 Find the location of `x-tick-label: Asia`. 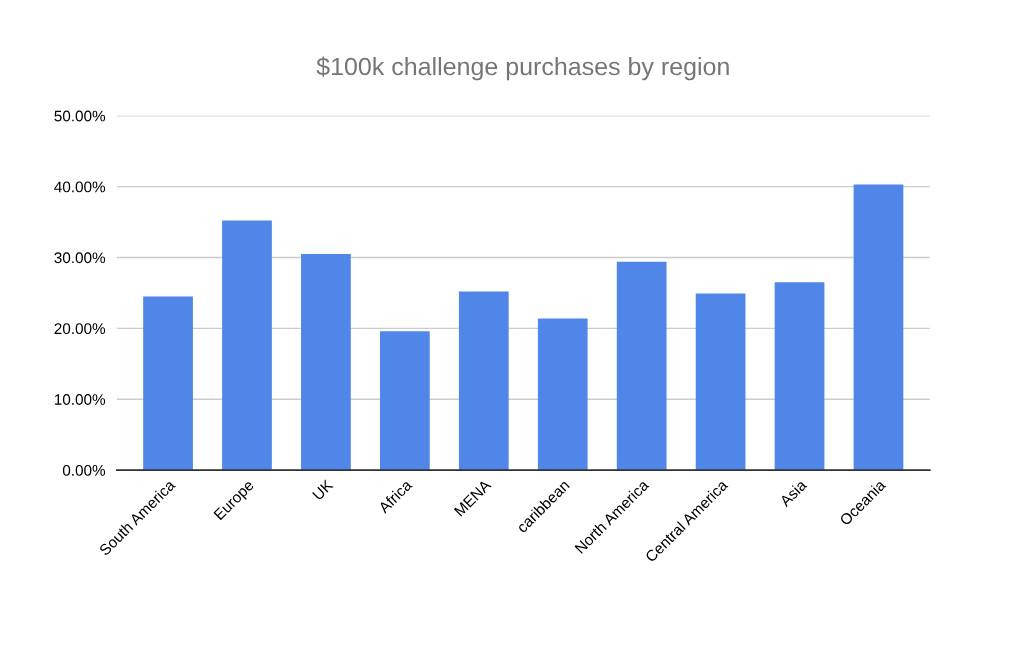

x-tick-label: Asia is located at coordinates (793, 493).